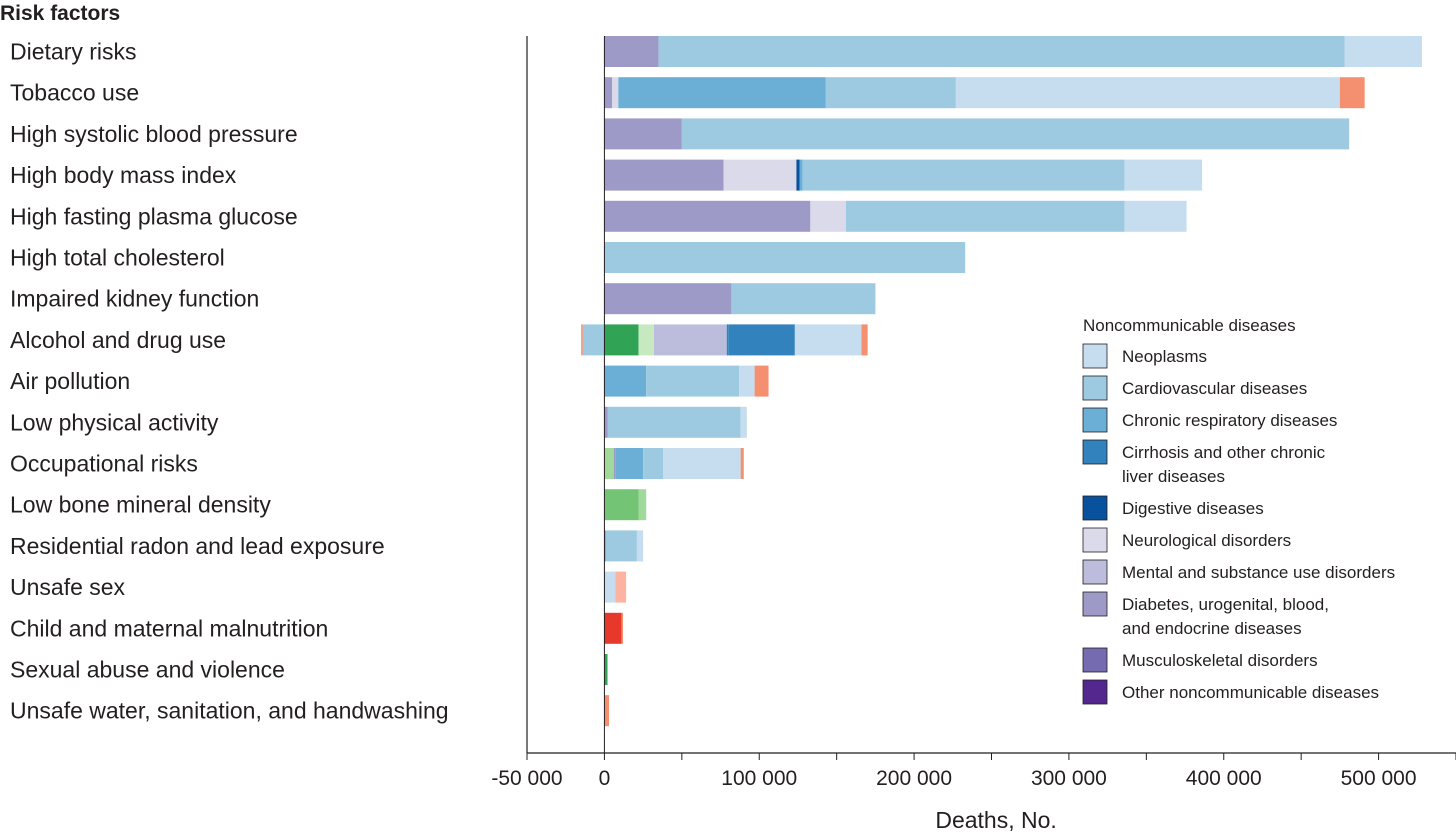 Image resolution: width=1456 pixels, height=833 pixels. What do you see at coordinates (169, 628) in the screenshot?
I see `category-label: Child and maternal malnutrition` at bounding box center [169, 628].